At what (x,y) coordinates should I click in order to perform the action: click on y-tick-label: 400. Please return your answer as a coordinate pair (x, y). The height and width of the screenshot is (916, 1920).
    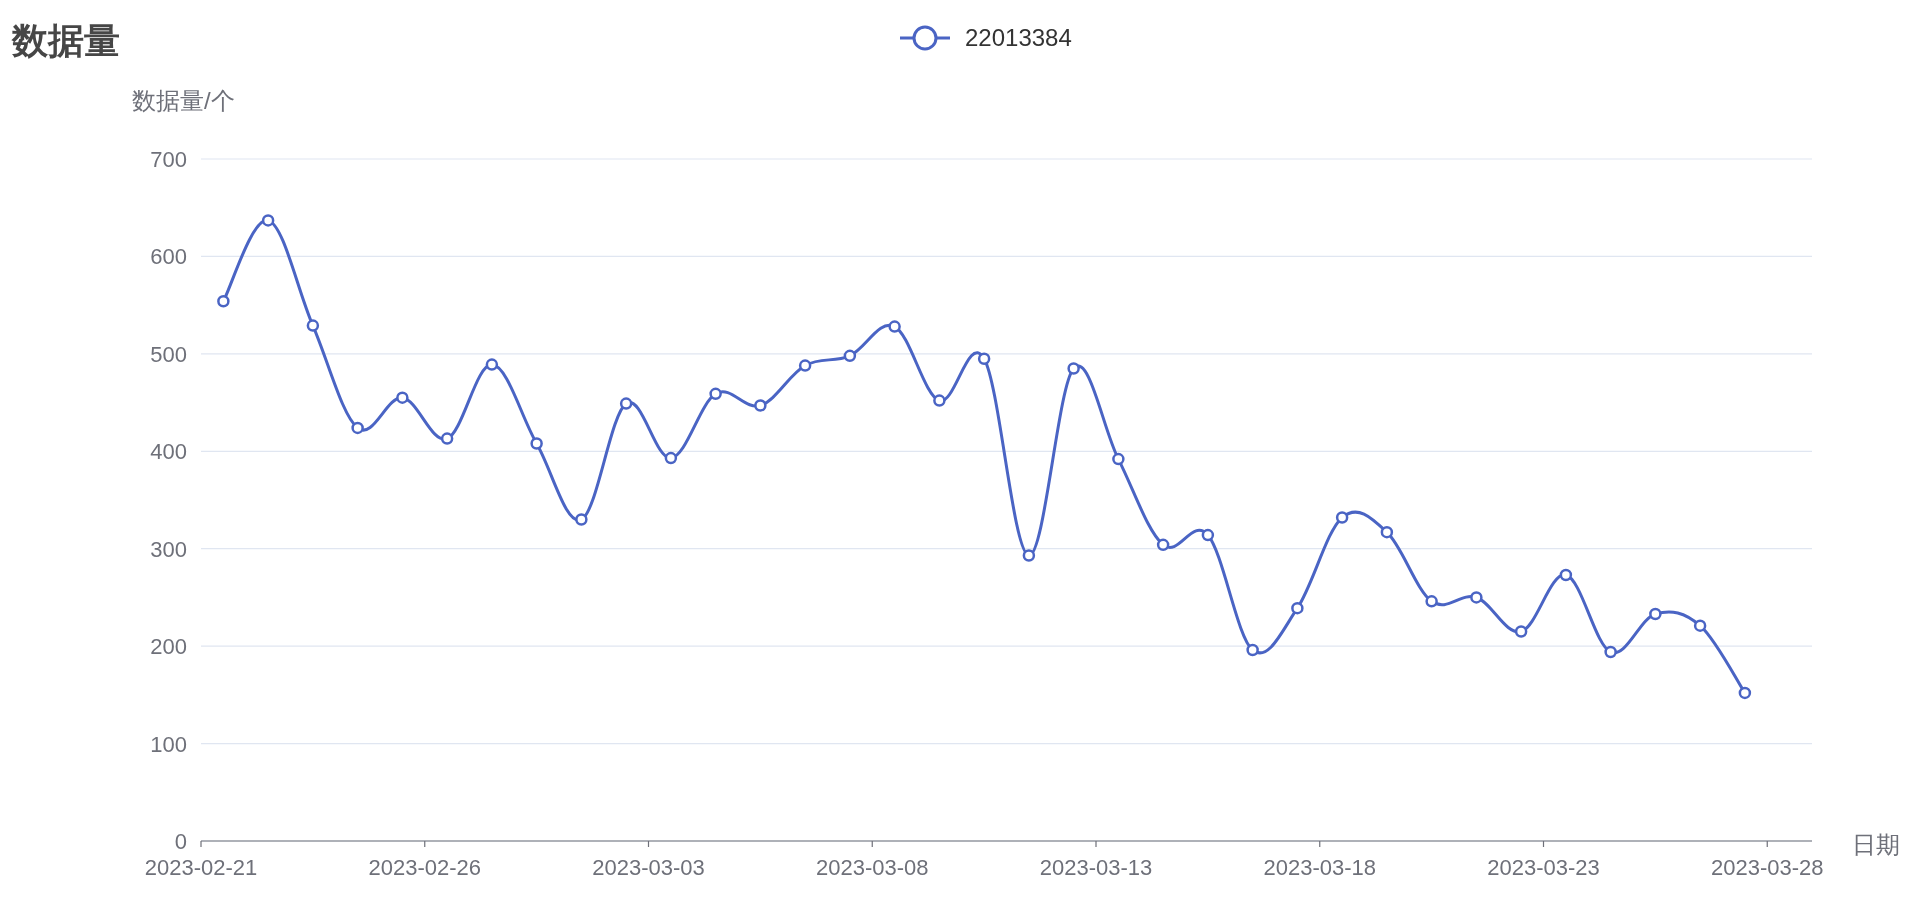
    Looking at the image, I should click on (168, 452).